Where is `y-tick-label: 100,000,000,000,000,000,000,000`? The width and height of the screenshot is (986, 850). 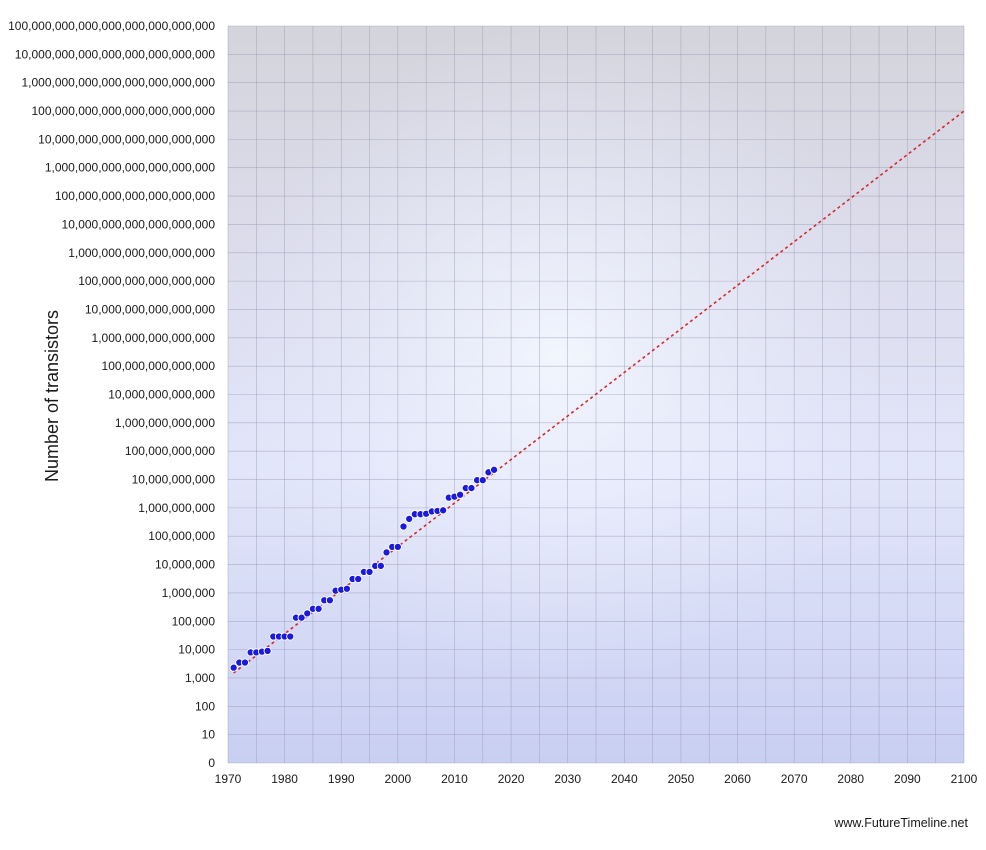 y-tick-label: 100,000,000,000,000,000,000,000 is located at coordinates (123, 111).